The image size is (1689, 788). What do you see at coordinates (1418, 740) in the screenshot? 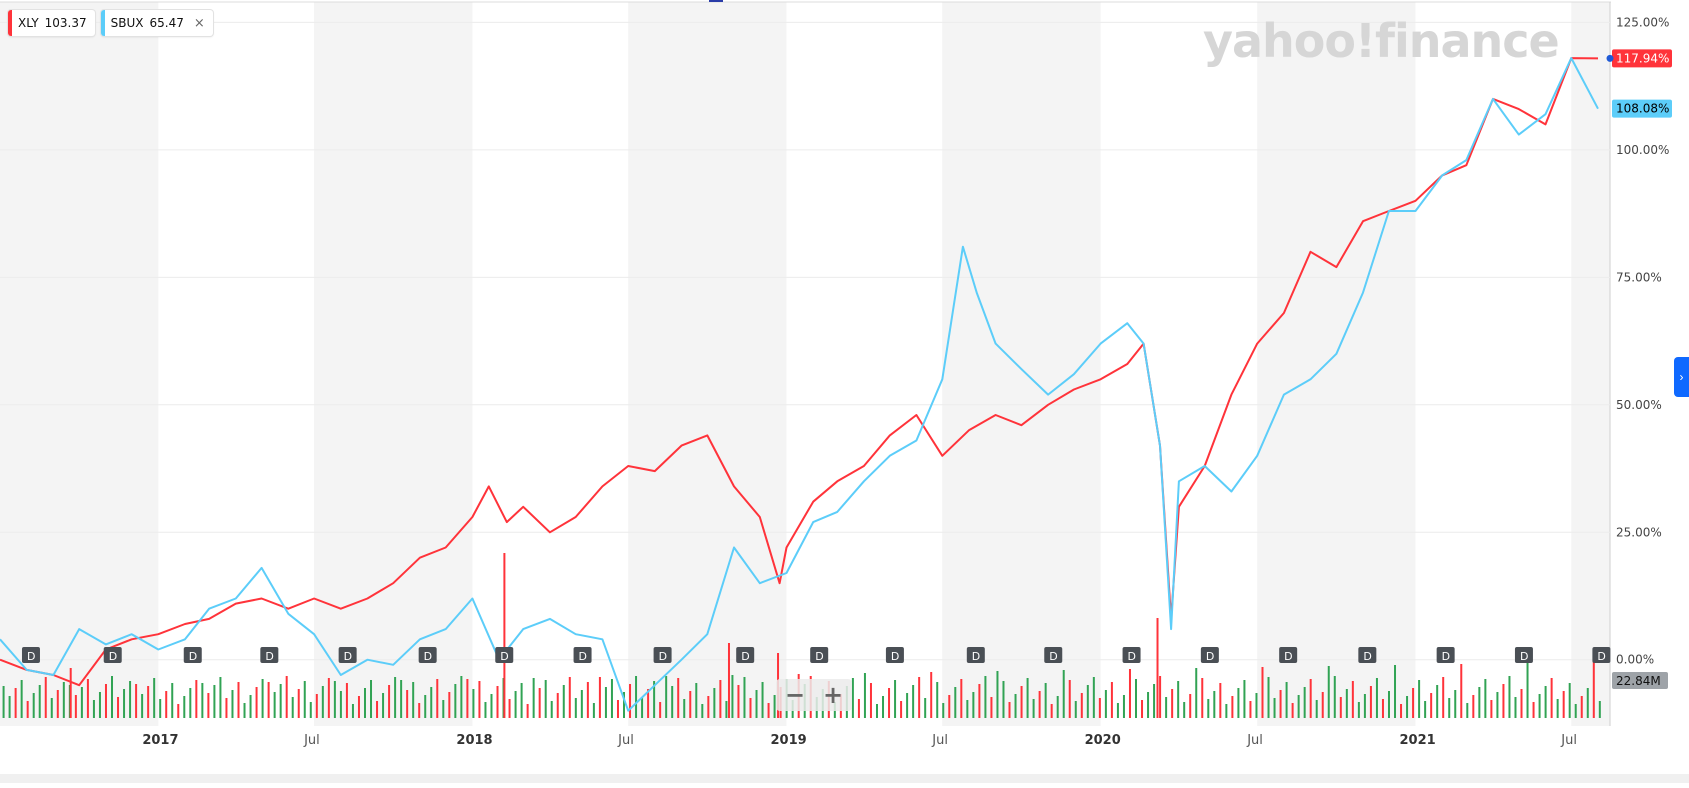
I see `x-tick-label: 2021` at bounding box center [1418, 740].